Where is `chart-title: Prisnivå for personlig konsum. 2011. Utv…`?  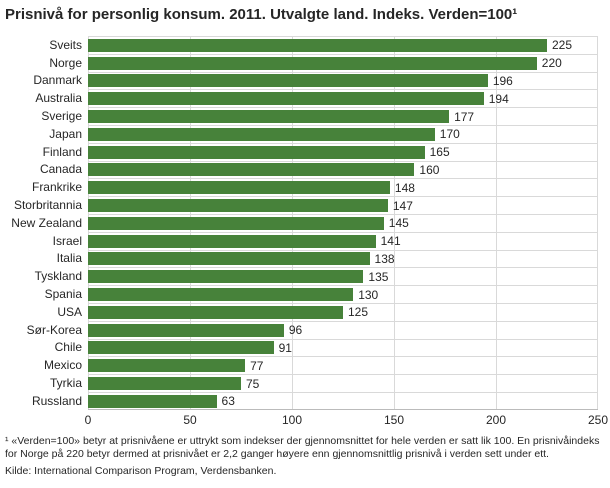
chart-title: Prisnivå for personlig konsum. 2011. Utv… is located at coordinates (261, 14).